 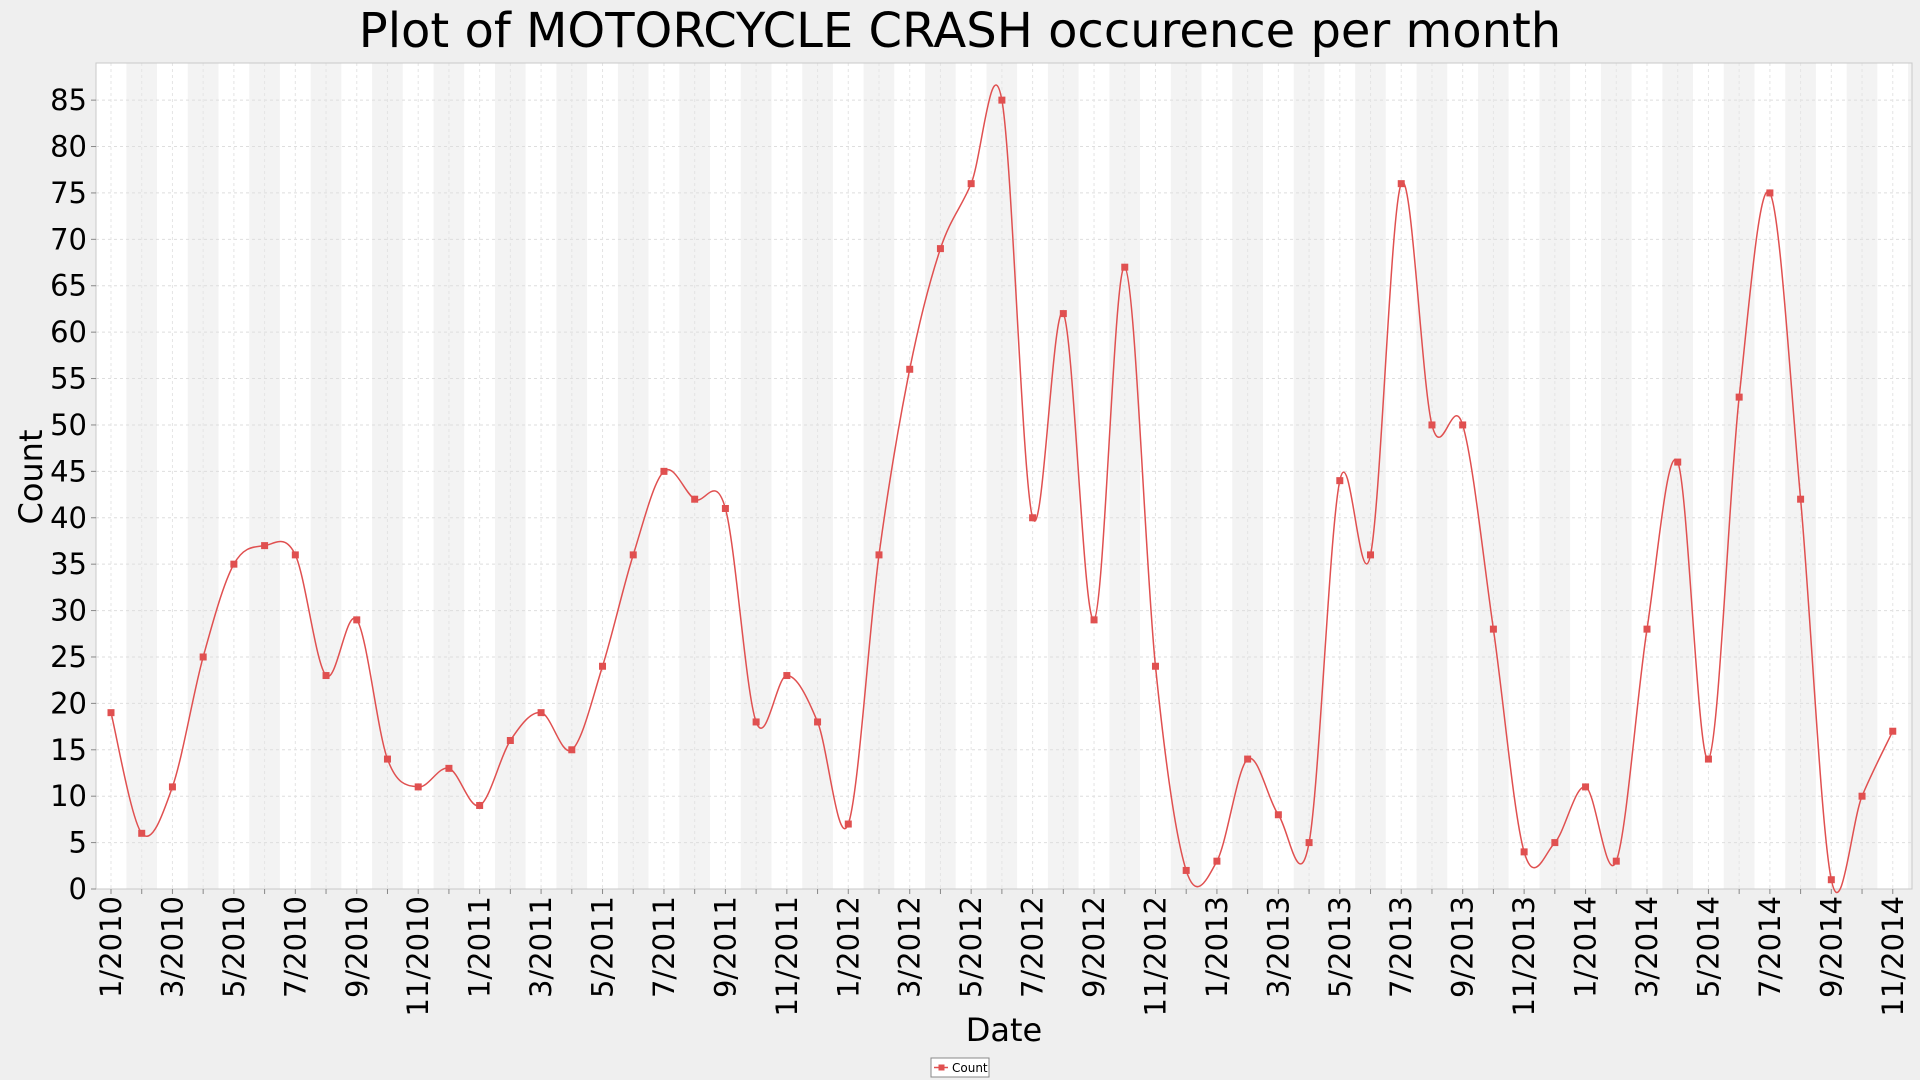 I want to click on y-tick-label: 30, so click(x=68, y=611).